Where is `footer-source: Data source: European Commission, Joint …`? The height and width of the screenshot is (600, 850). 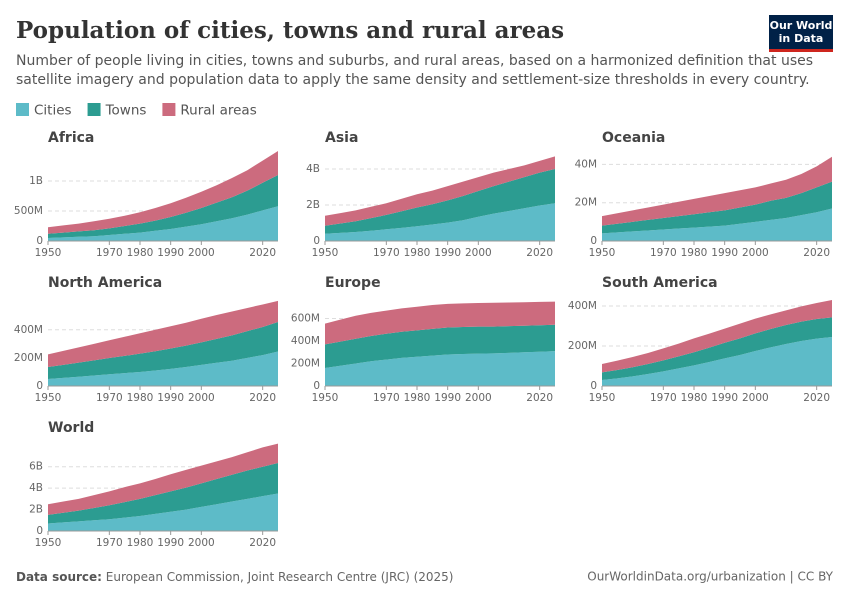
footer-source: Data source: European Commission, Joint … is located at coordinates (235, 577).